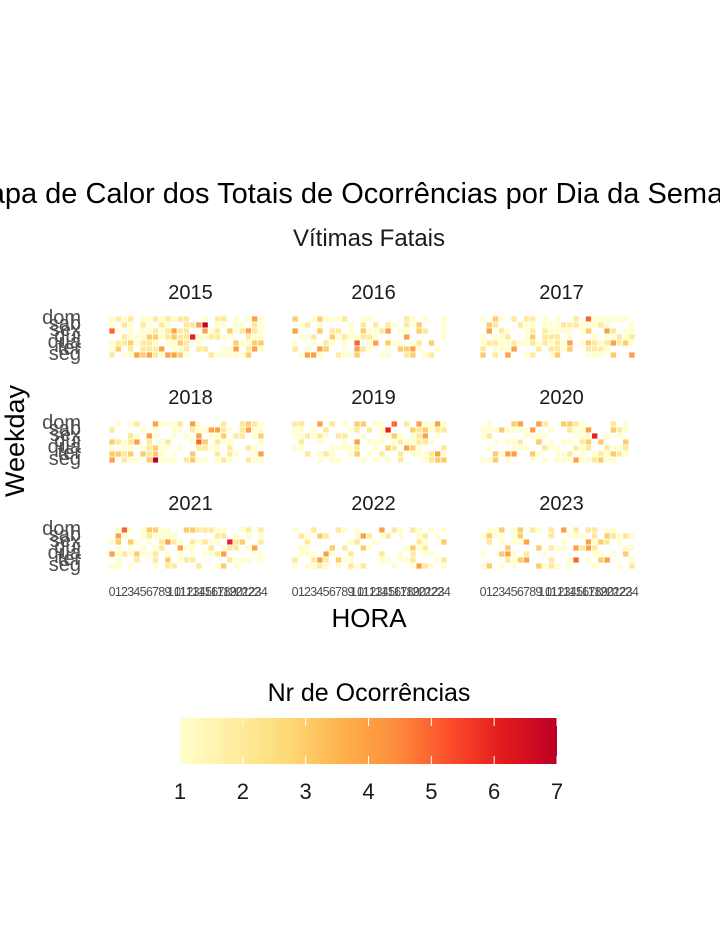 This screenshot has height=926, width=720. Describe the element at coordinates (67, 336) in the screenshot. I see `y-tick-label: qui` at that location.